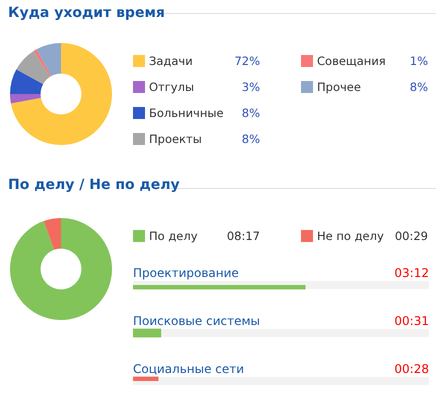  What do you see at coordinates (339, 87) in the screenshot?
I see `legend-label: Прочее` at bounding box center [339, 87].